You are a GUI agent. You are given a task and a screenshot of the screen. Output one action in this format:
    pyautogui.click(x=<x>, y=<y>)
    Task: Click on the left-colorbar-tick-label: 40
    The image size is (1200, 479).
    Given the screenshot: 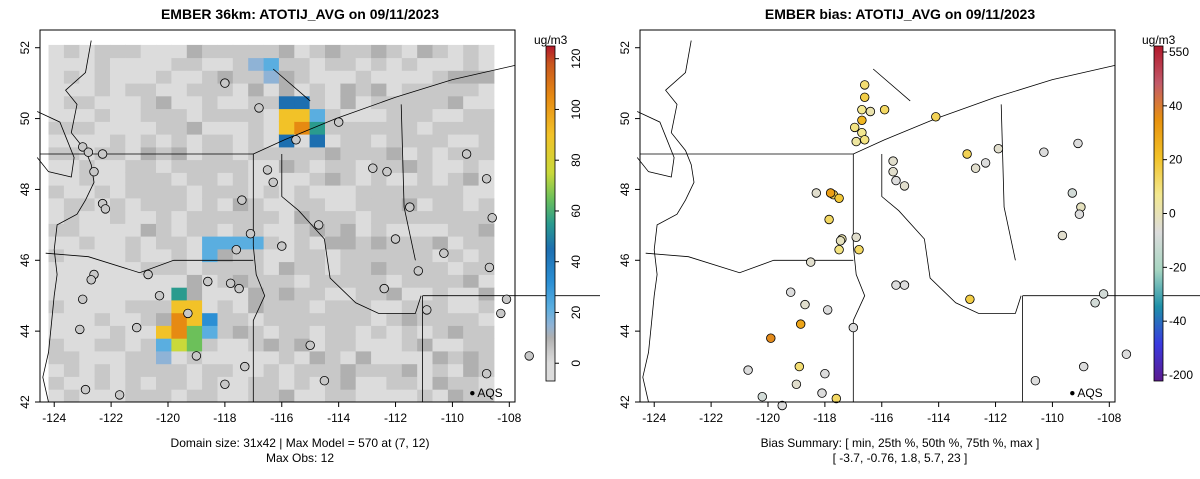 What is the action you would take?
    pyautogui.click(x=576, y=262)
    